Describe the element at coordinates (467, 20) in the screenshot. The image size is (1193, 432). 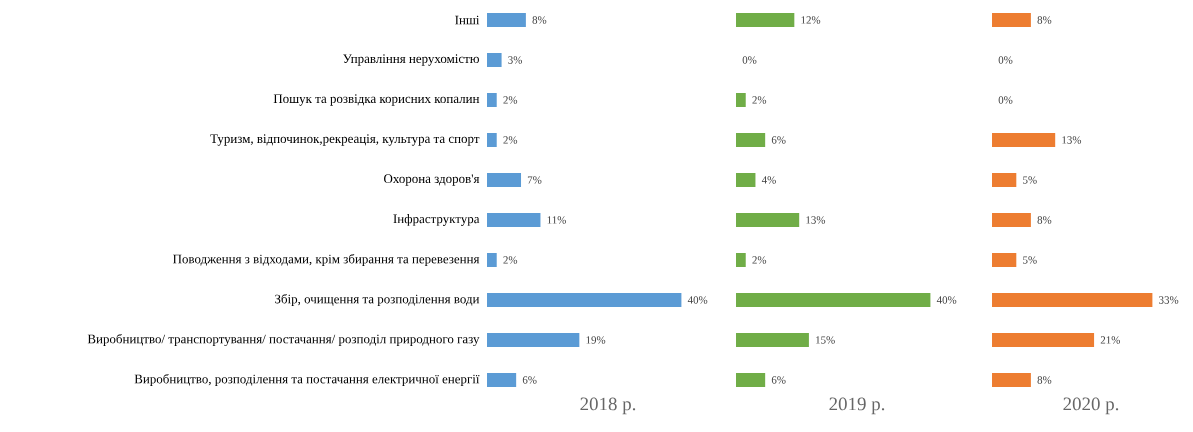
I see `y-tick-label: Інші` at that location.